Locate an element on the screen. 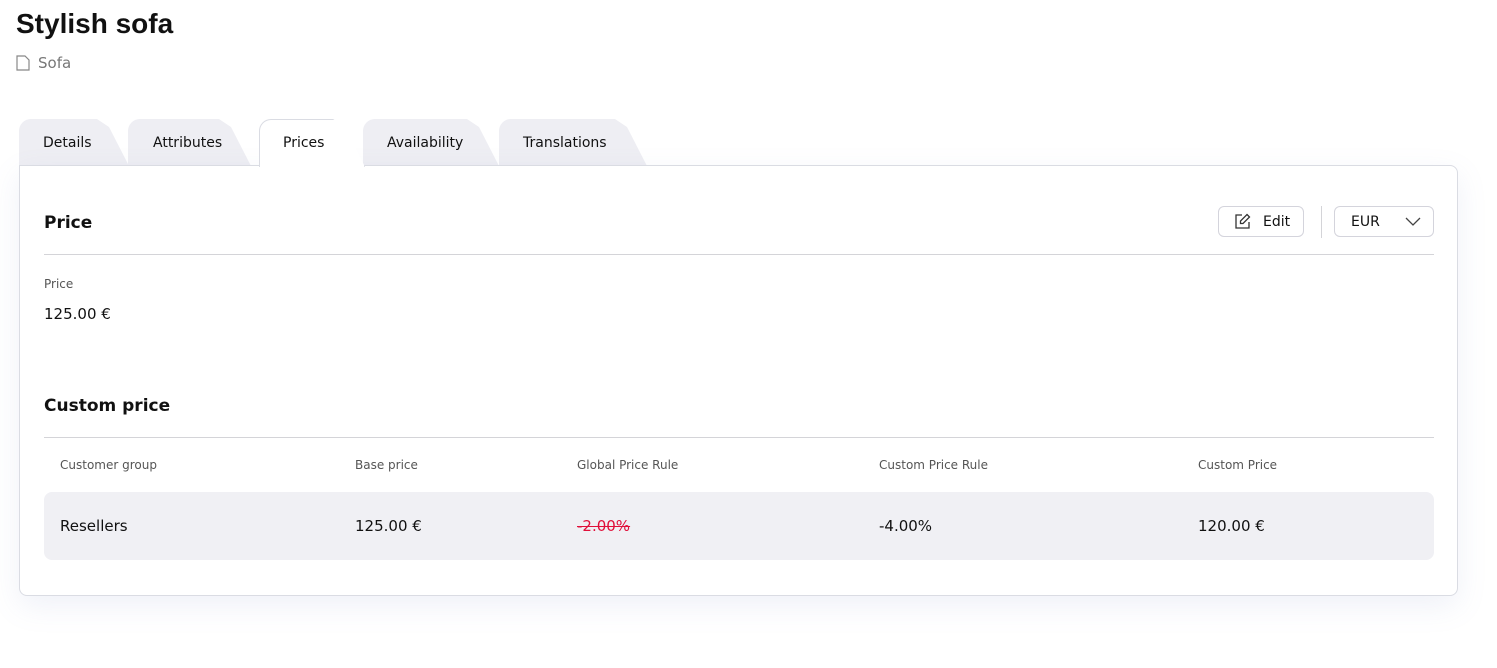 The width and height of the screenshot is (1497, 668). column-header: Custom Price is located at coordinates (1238, 465).